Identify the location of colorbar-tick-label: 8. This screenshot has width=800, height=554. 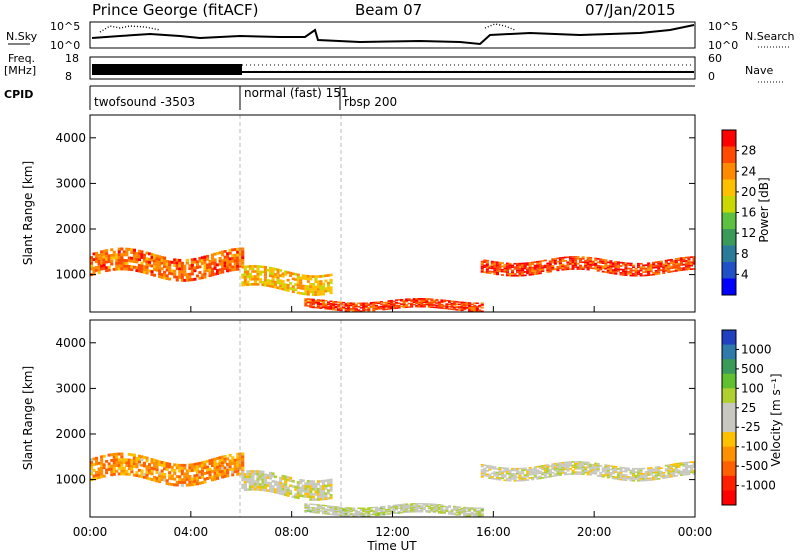
(745, 254).